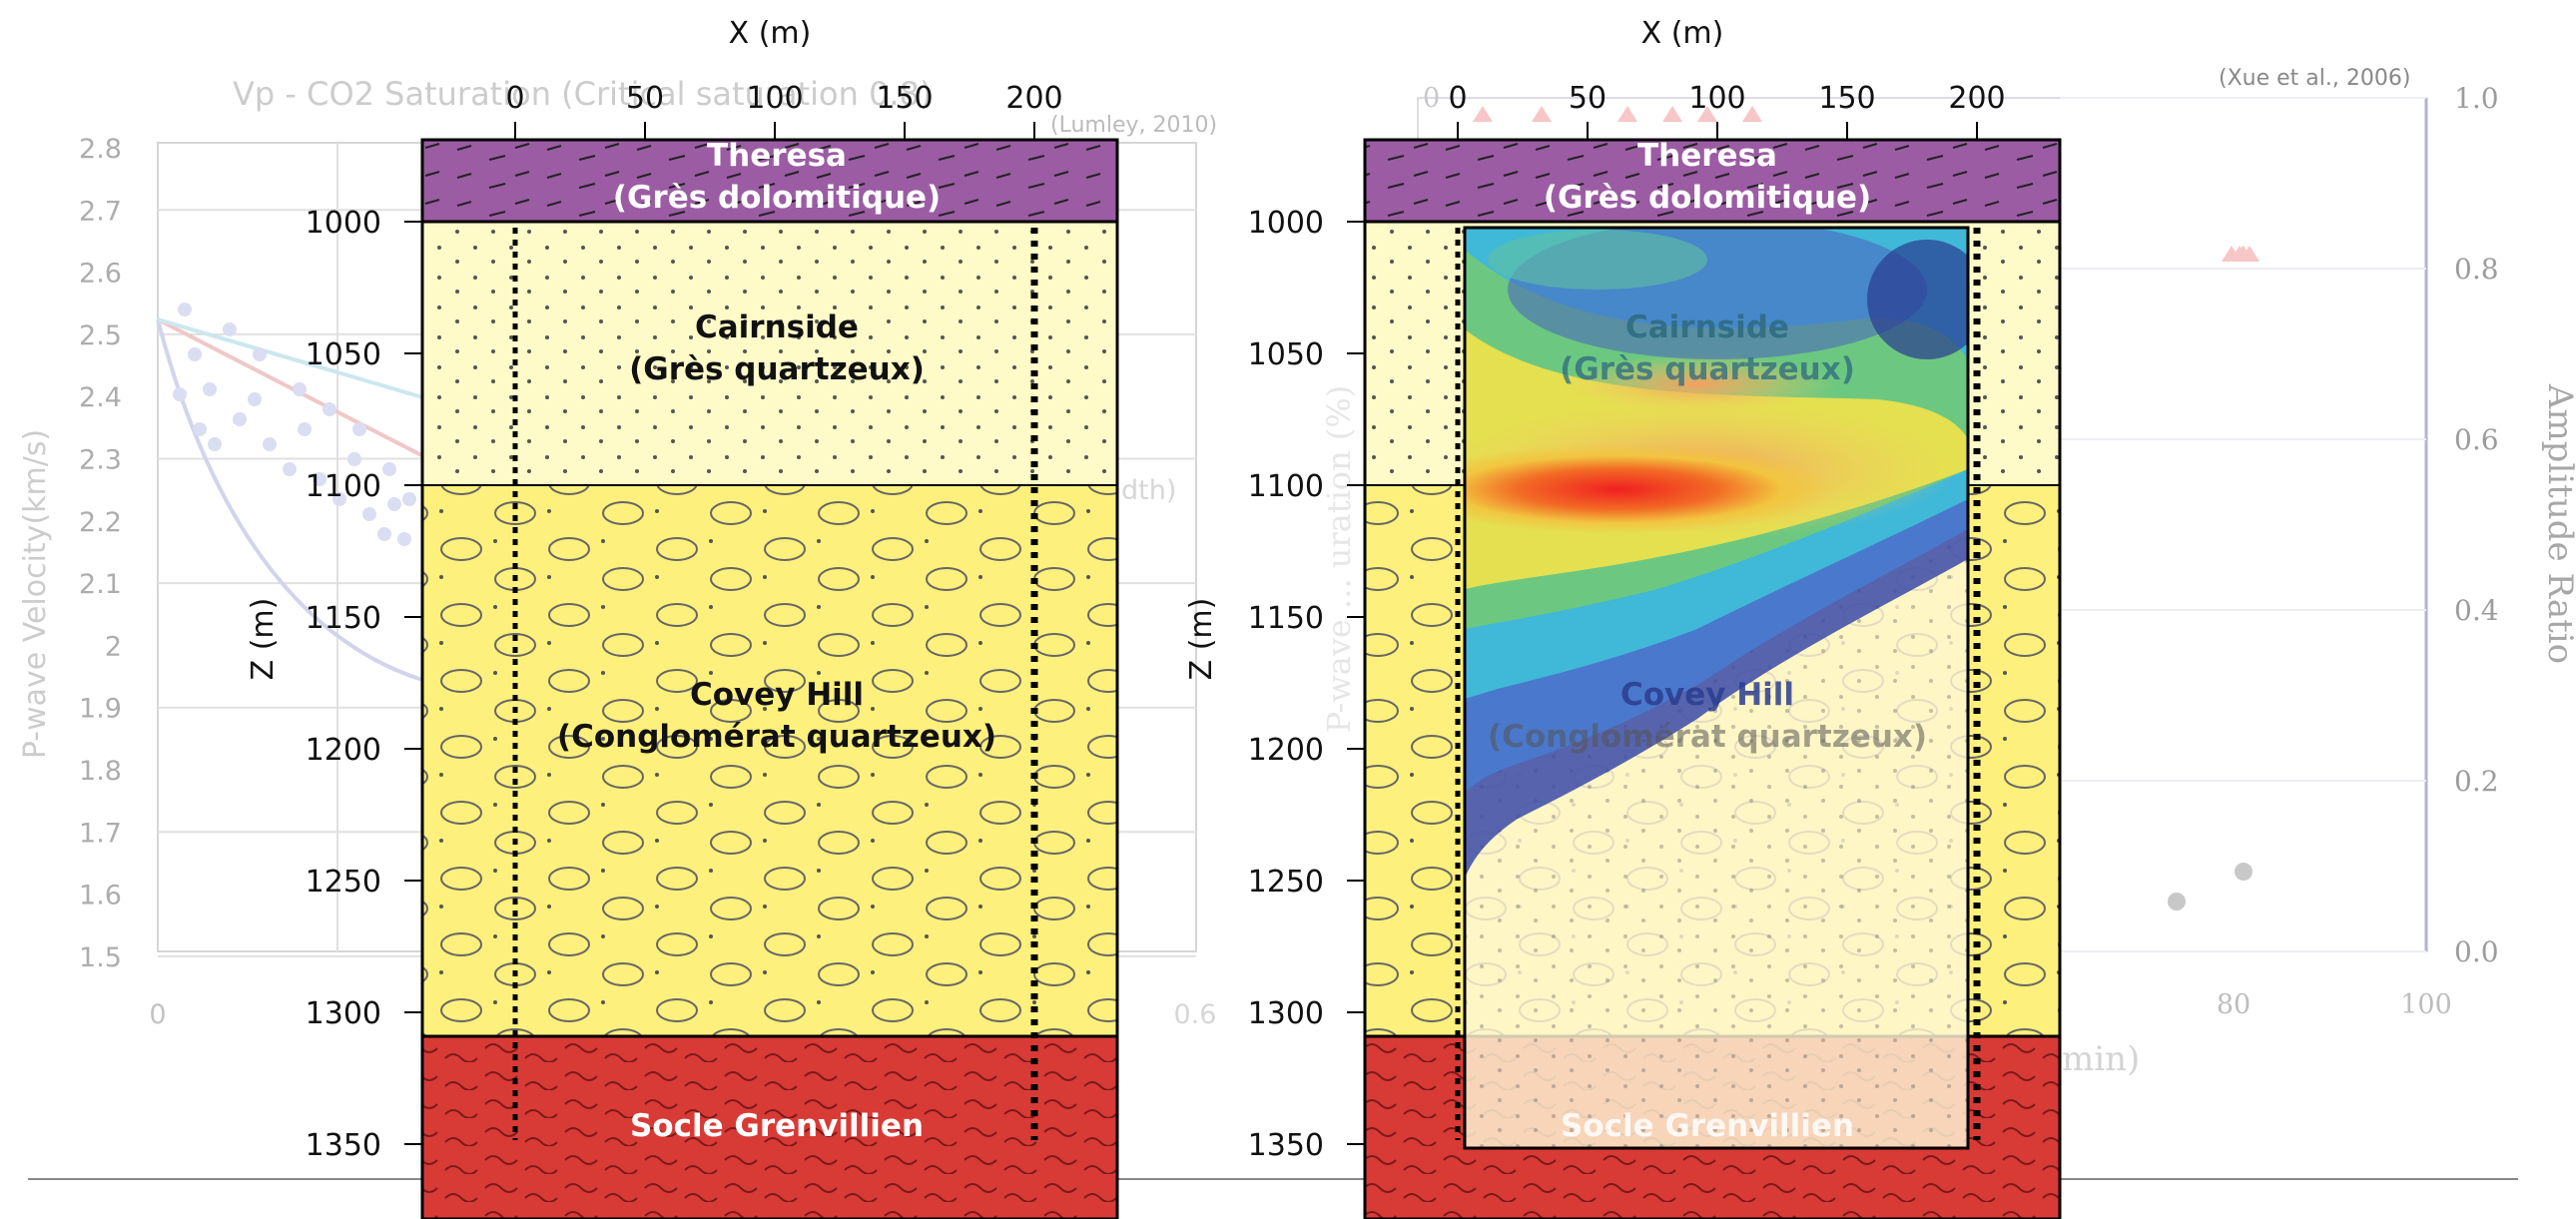 The height and width of the screenshot is (1219, 2576). Describe the element at coordinates (2426, 1005) in the screenshot. I see `bg-amplitude-xtick-100: 100` at that location.